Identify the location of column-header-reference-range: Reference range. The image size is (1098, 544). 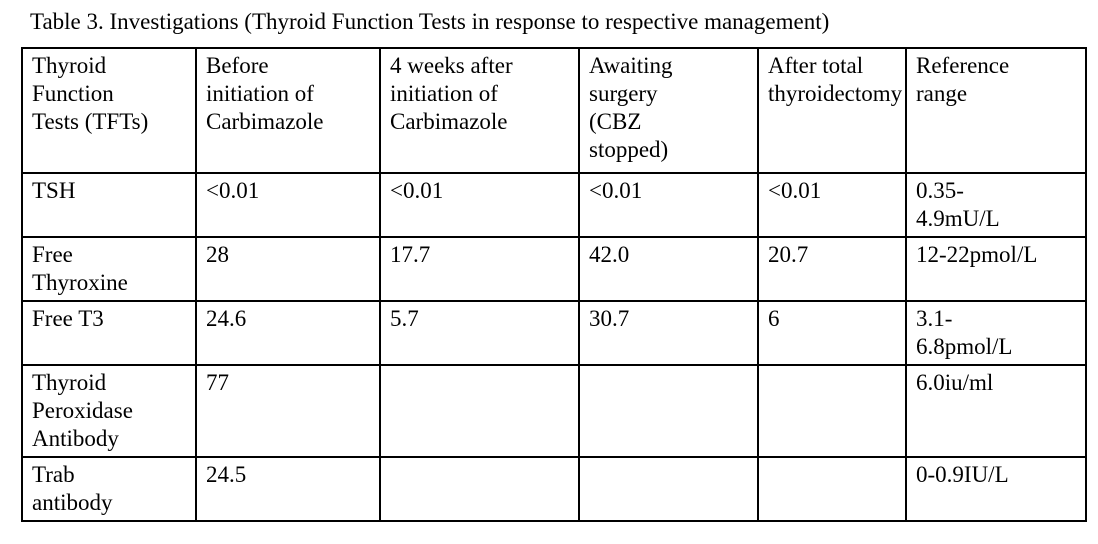
(996, 110).